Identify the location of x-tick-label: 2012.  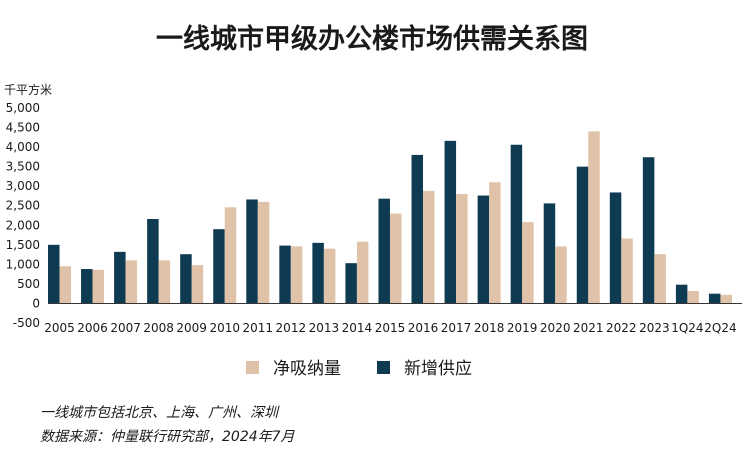
(291, 328).